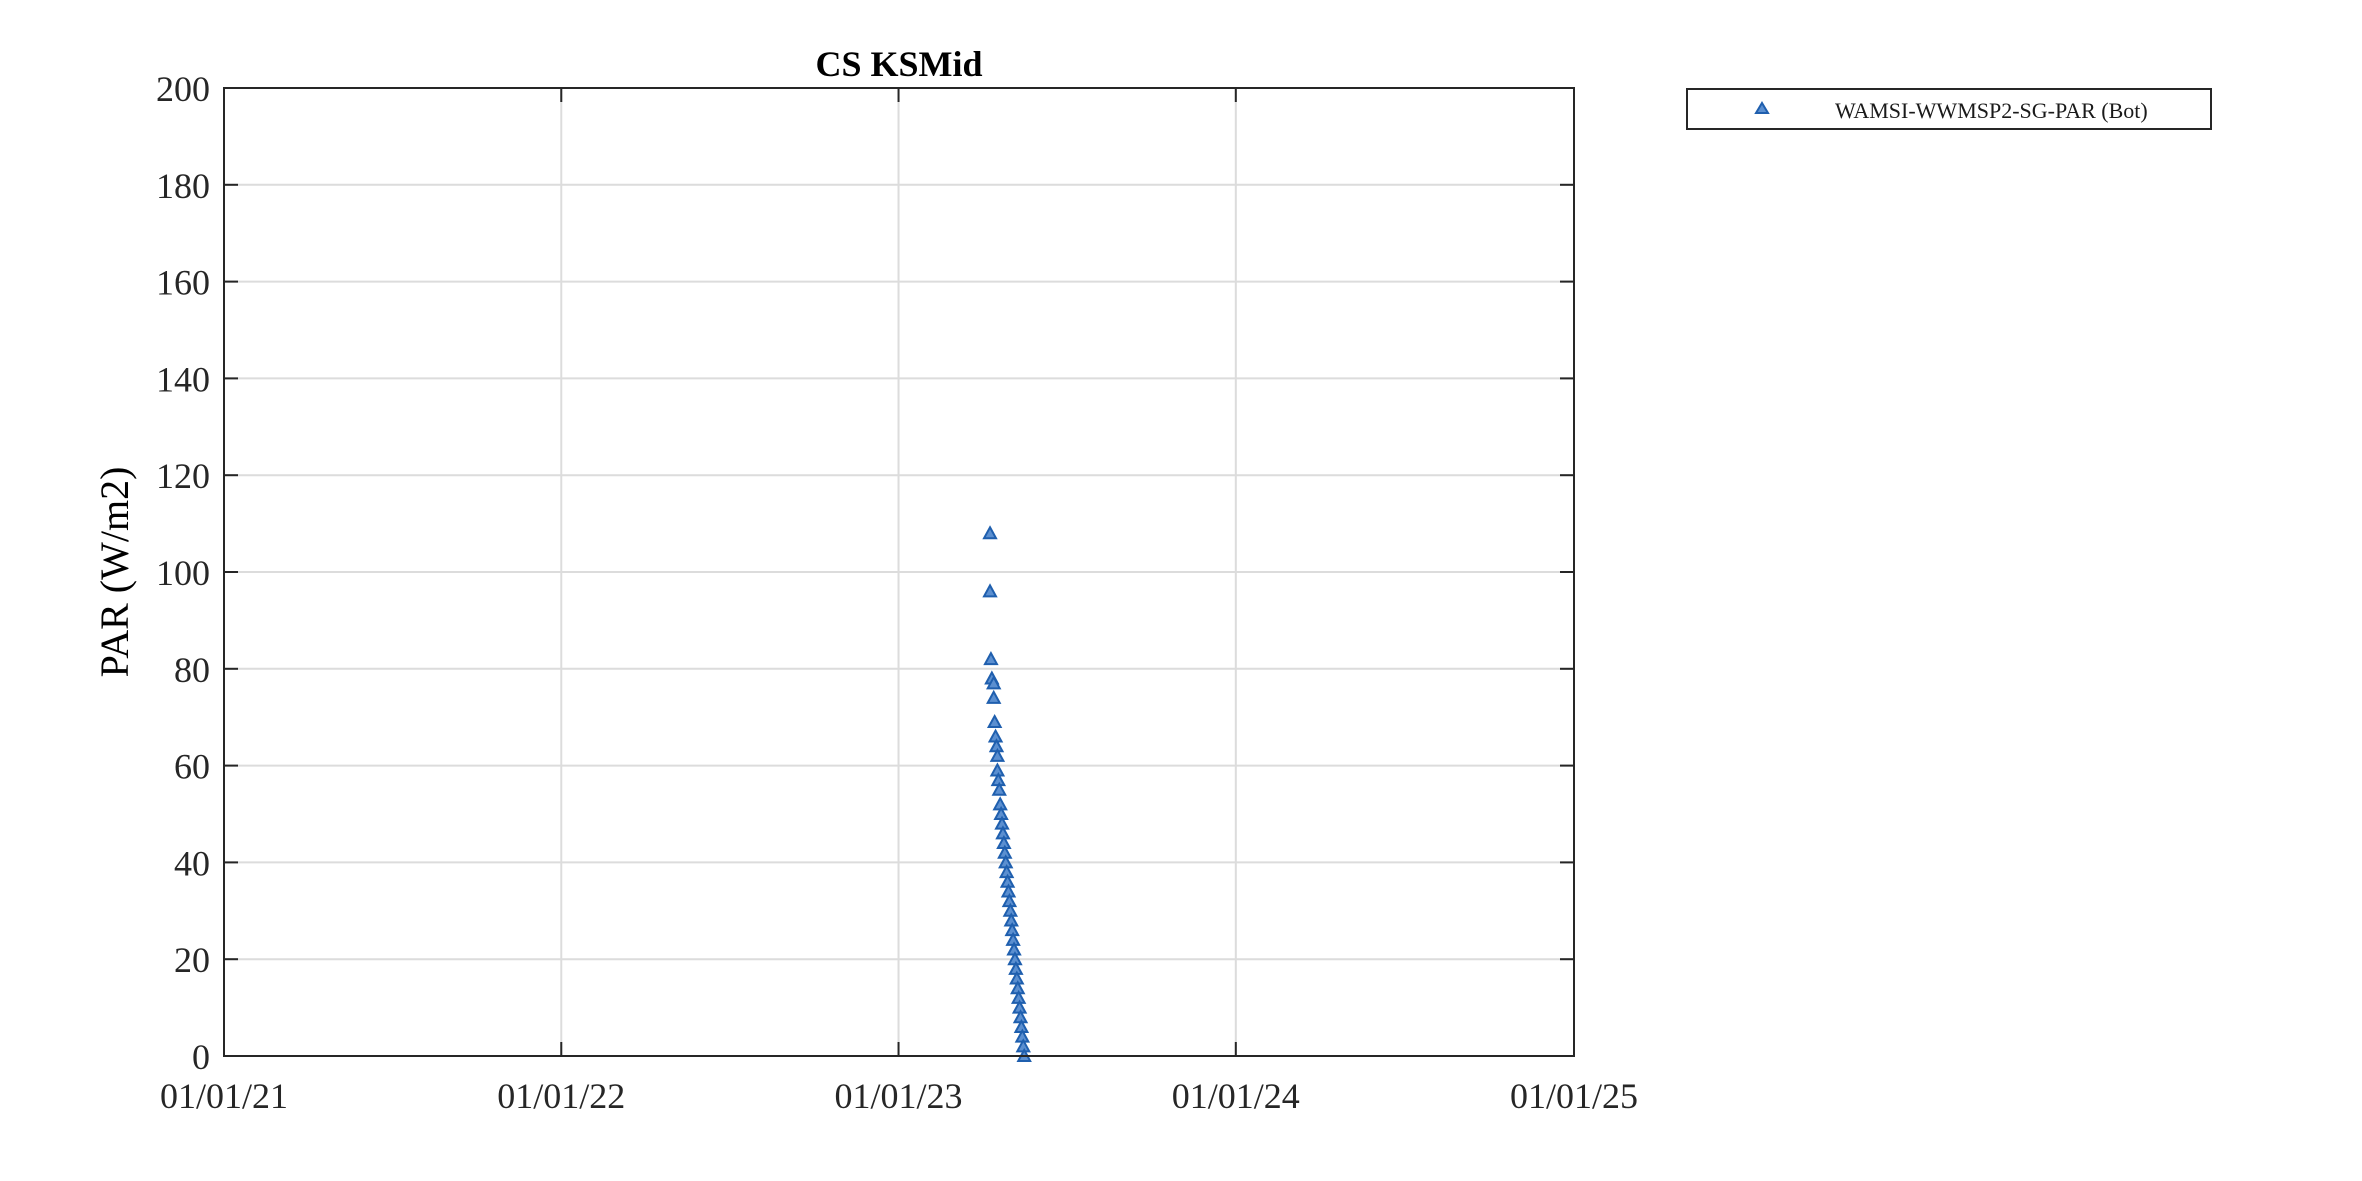 The width and height of the screenshot is (2362, 1181). Describe the element at coordinates (1762, 107) in the screenshot. I see `legend-marker-triangle-icon` at that location.